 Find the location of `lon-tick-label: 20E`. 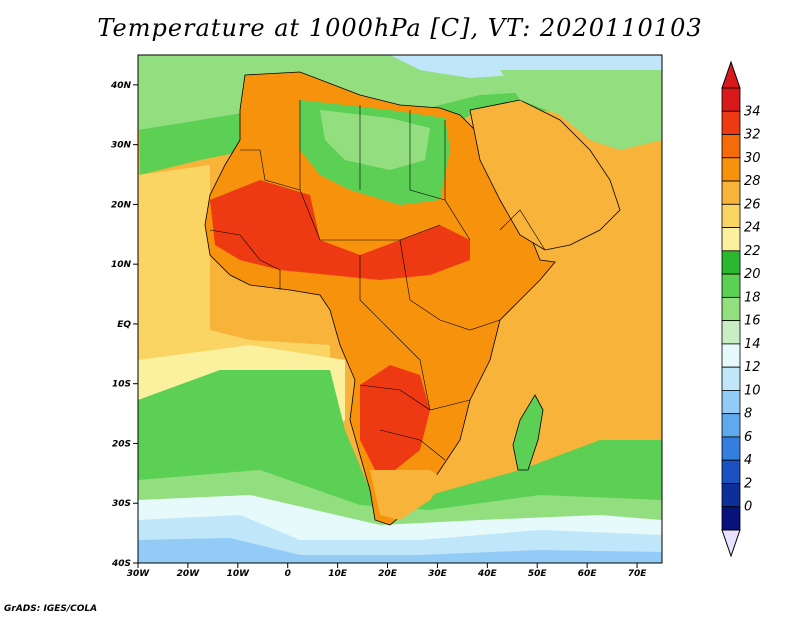

lon-tick-label: 20E is located at coordinates (388, 574).